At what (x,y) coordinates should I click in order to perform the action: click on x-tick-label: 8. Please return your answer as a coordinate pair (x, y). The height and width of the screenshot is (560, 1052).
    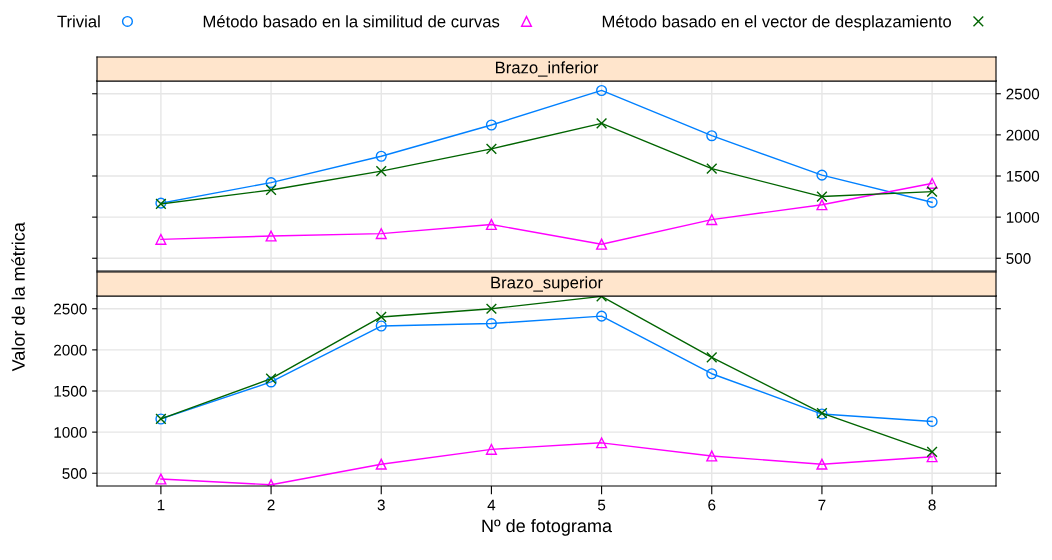
    Looking at the image, I should click on (932, 505).